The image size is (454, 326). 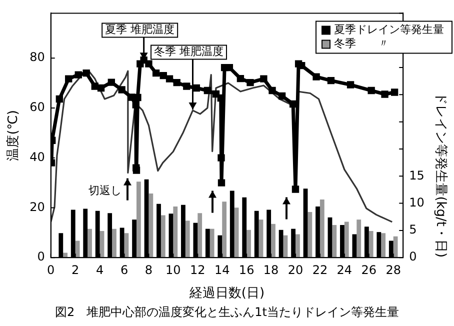 What do you see at coordinates (440, 175) in the screenshot?
I see `y2-axis-title: ドレイン等発生量(kg/t・日)` at bounding box center [440, 175].